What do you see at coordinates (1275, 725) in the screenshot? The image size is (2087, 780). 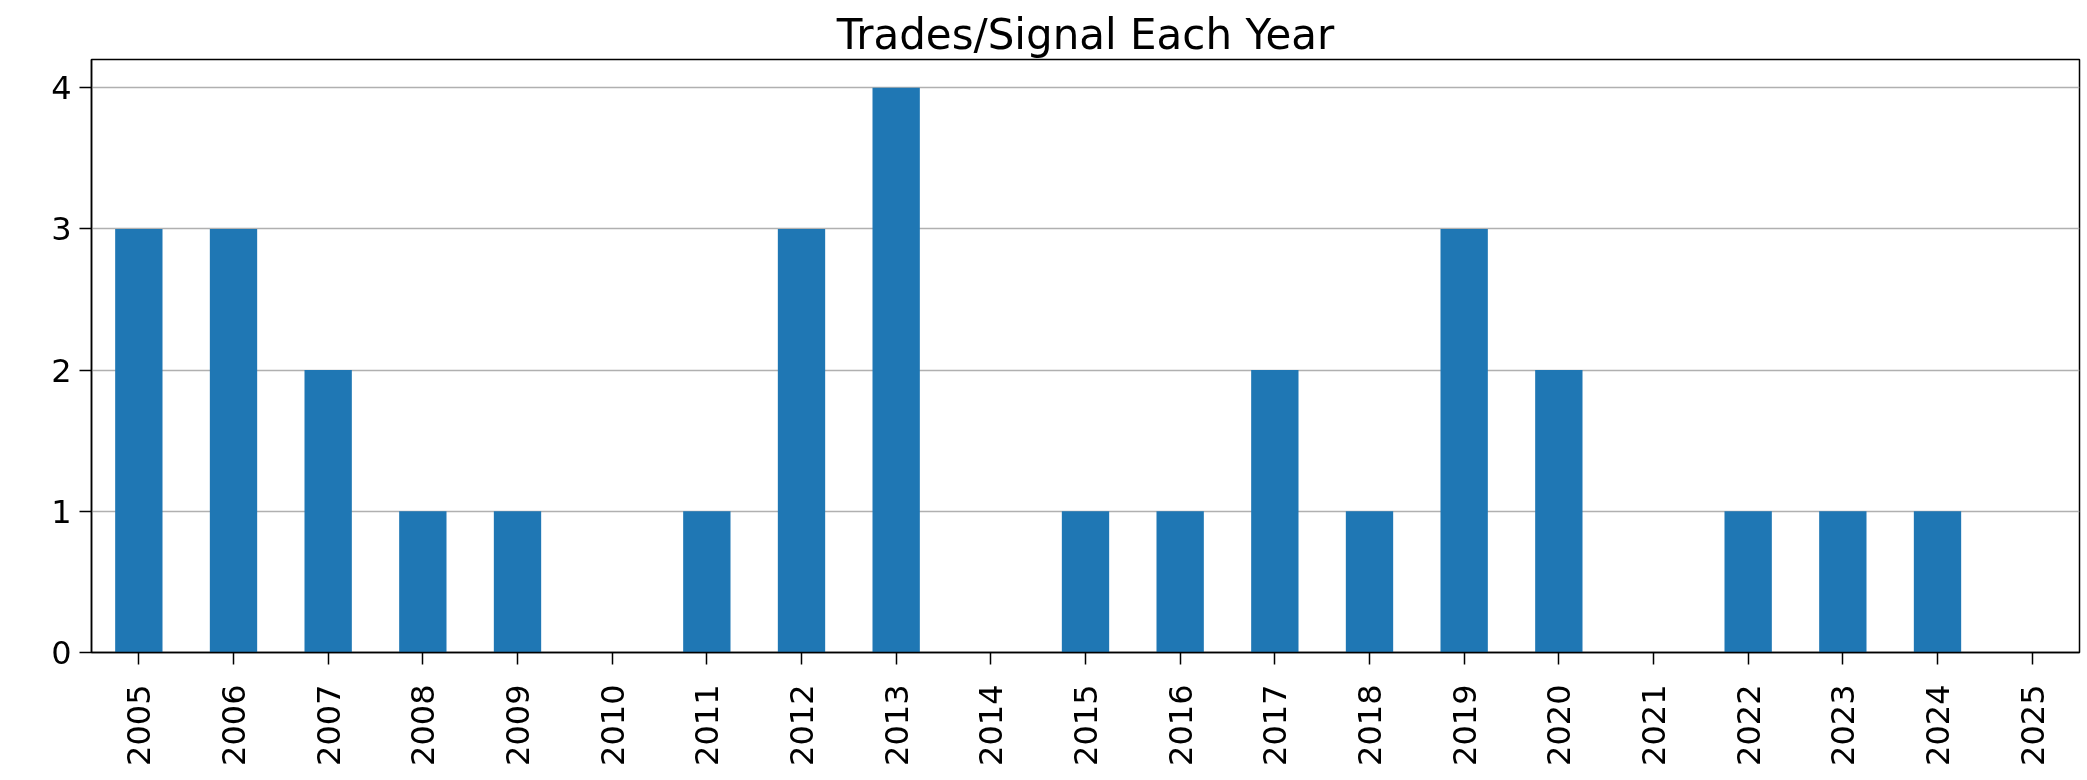 I see `x-tick-label: 2017` at bounding box center [1275, 725].